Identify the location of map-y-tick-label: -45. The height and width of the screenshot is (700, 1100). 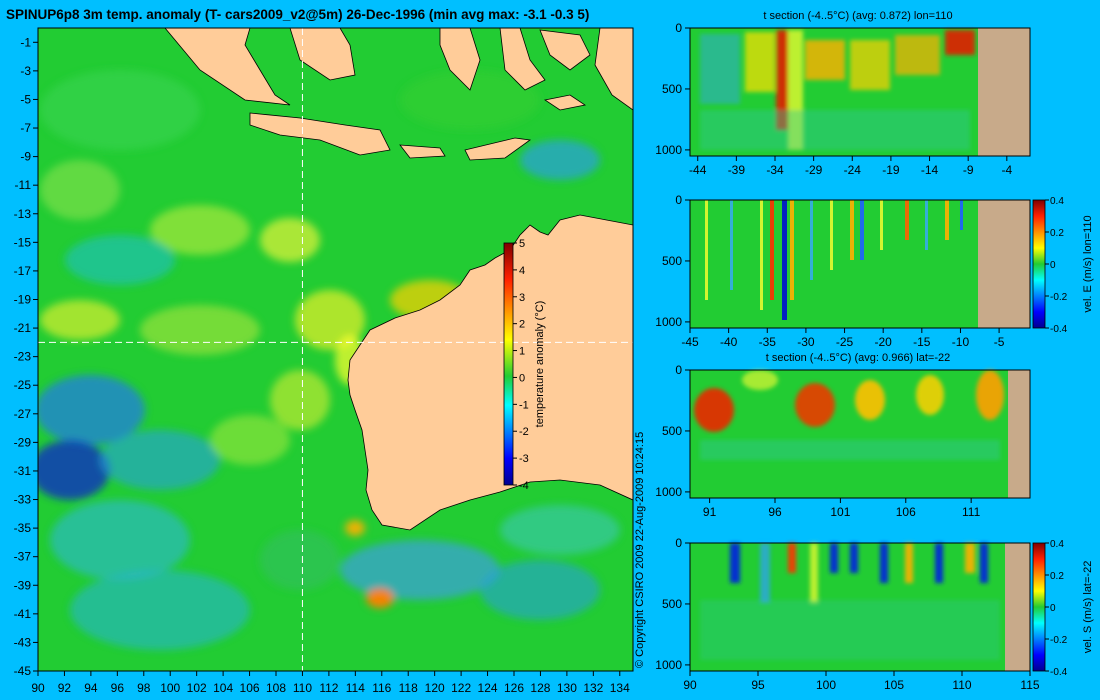
(23, 671).